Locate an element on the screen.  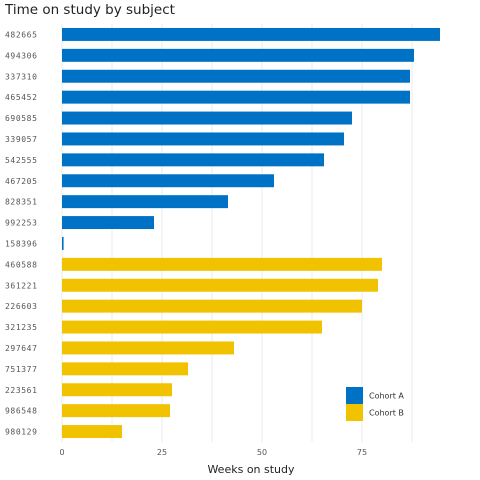
y-tick-label: 467205 is located at coordinates (21, 181).